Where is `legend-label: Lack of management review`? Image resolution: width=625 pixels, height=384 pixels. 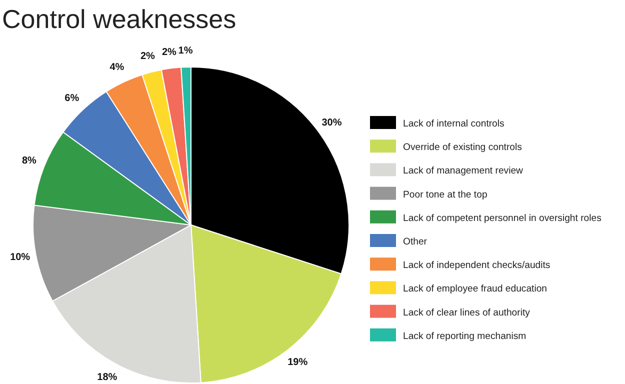
legend-label: Lack of management review is located at coordinates (463, 171).